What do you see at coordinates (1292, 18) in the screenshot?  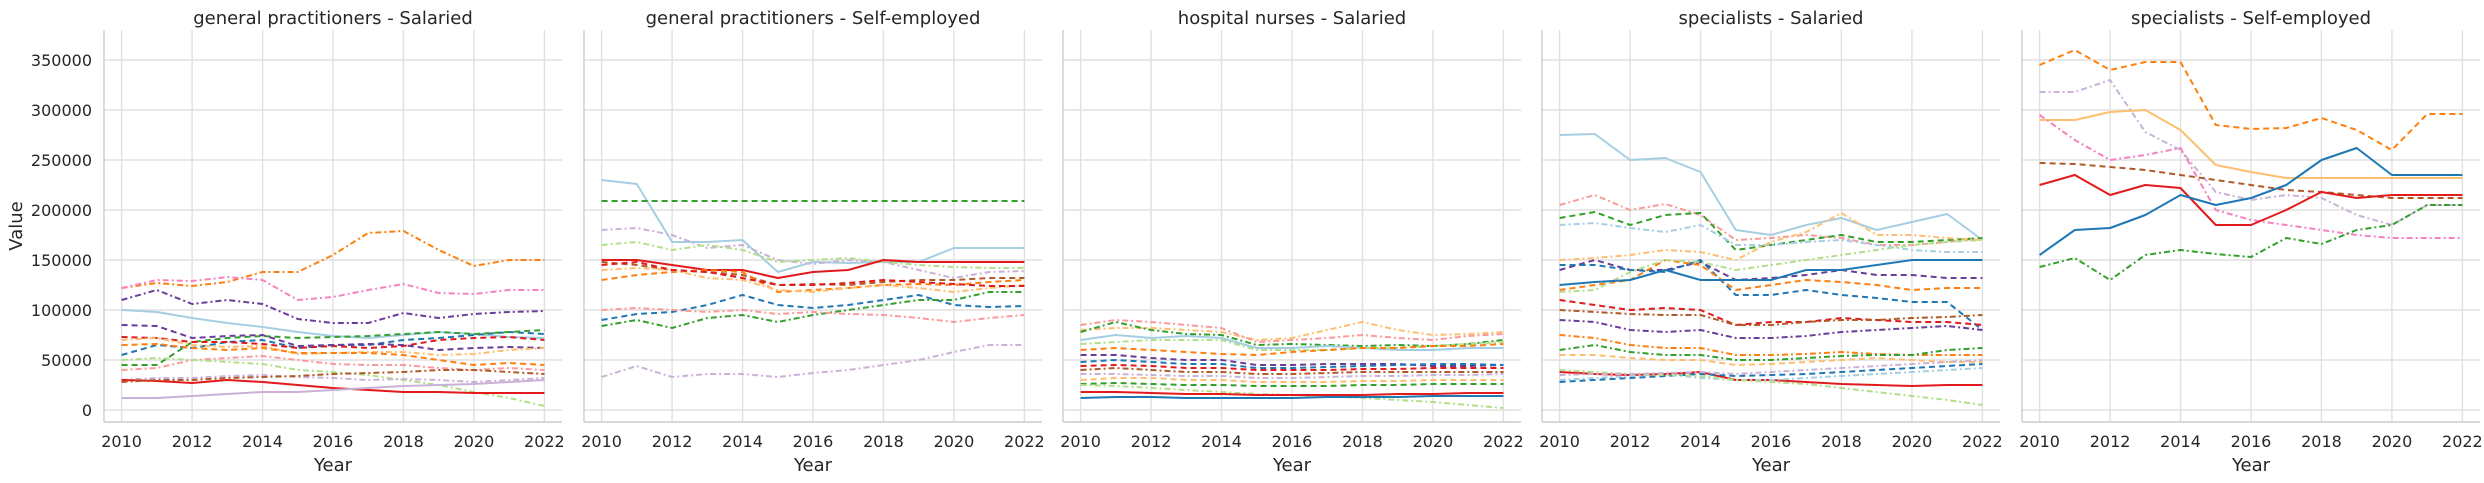 I see `panel-title: hospital nurses - Salaried` at bounding box center [1292, 18].